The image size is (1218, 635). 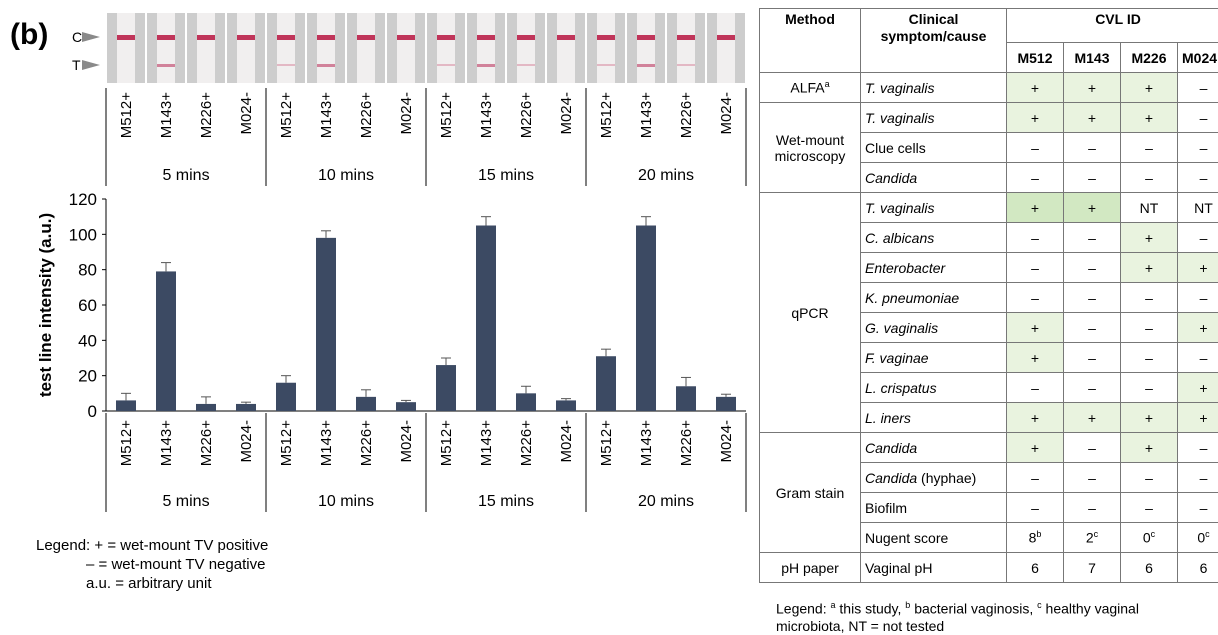 I want to click on header-id: M226, so click(x=1149, y=58).